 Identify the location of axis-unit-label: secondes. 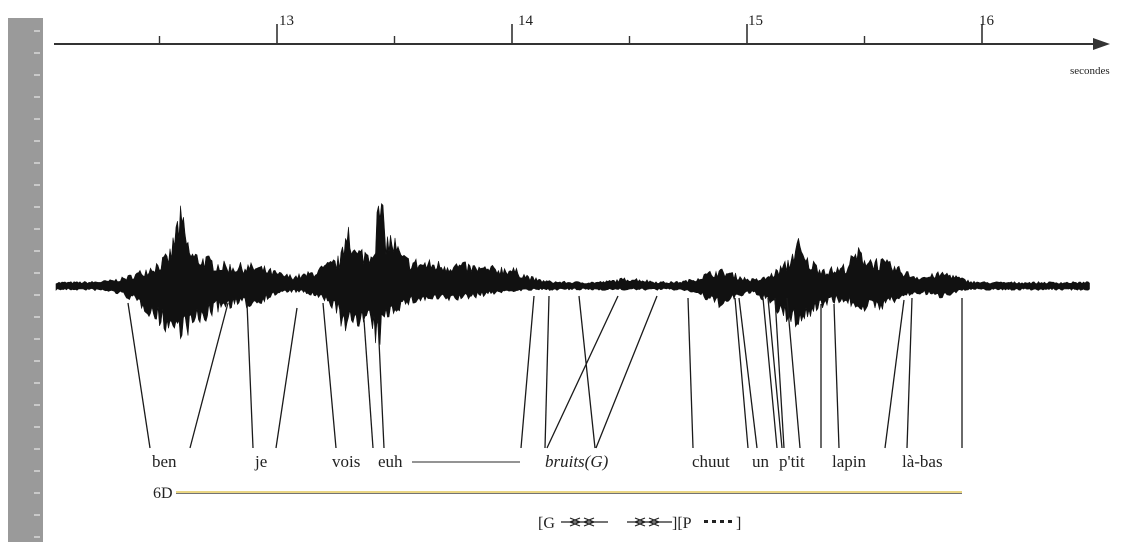
(1090, 71).